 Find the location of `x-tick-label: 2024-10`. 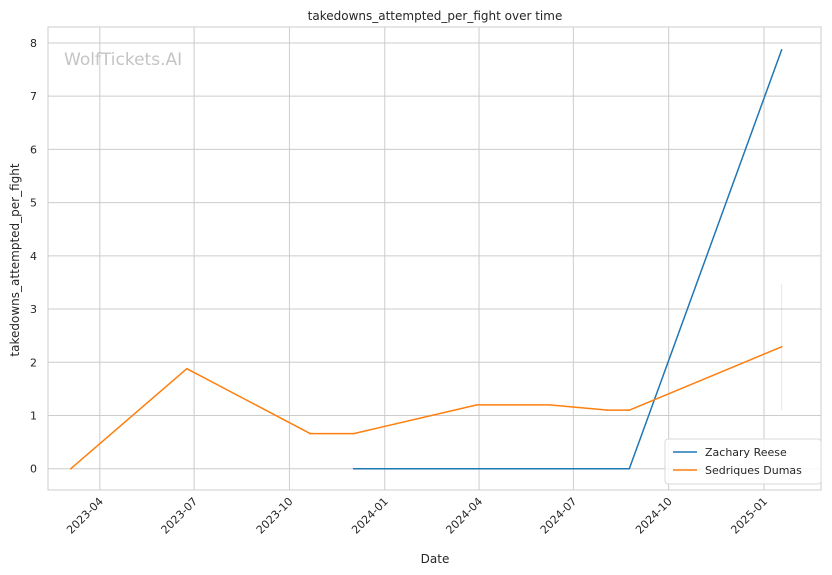

x-tick-label: 2024-10 is located at coordinates (654, 516).